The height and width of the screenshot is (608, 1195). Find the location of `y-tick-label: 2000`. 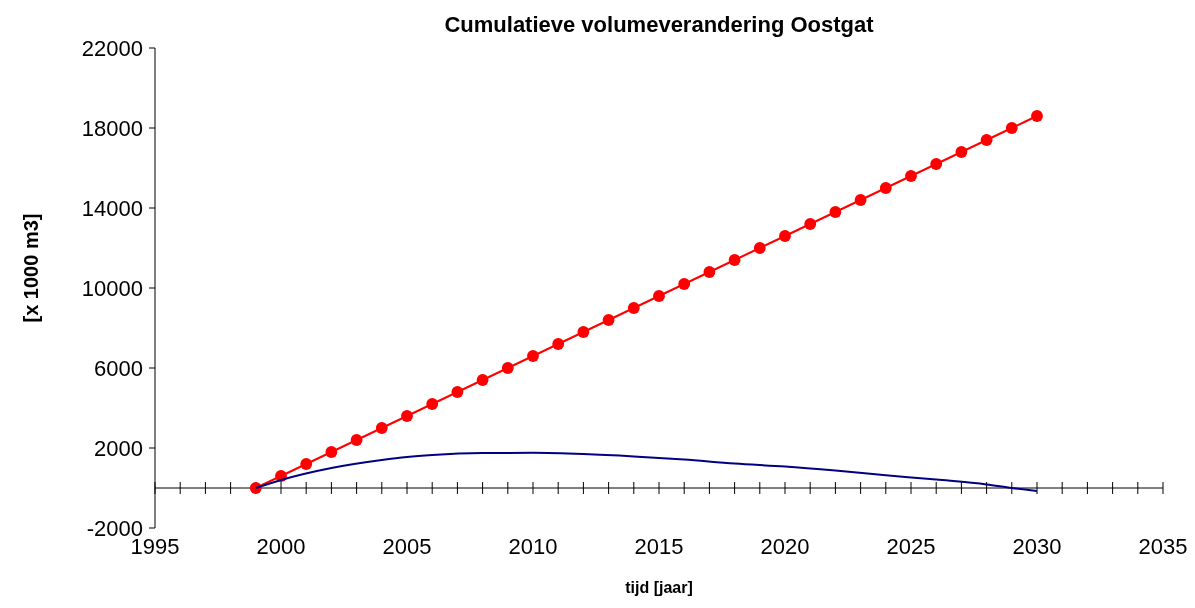

y-tick-label: 2000 is located at coordinates (118, 448).